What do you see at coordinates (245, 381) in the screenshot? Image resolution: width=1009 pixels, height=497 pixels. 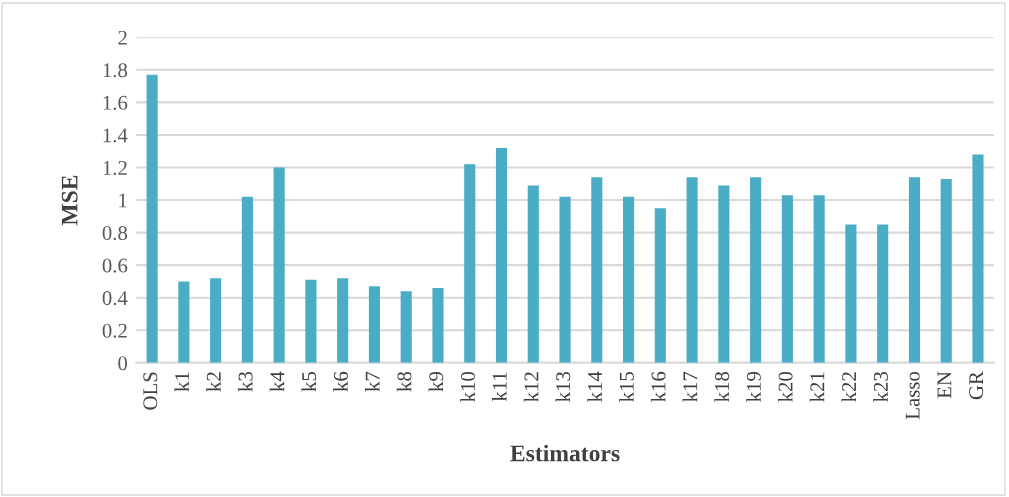 I see `x-tick-label: k3` at bounding box center [245, 381].